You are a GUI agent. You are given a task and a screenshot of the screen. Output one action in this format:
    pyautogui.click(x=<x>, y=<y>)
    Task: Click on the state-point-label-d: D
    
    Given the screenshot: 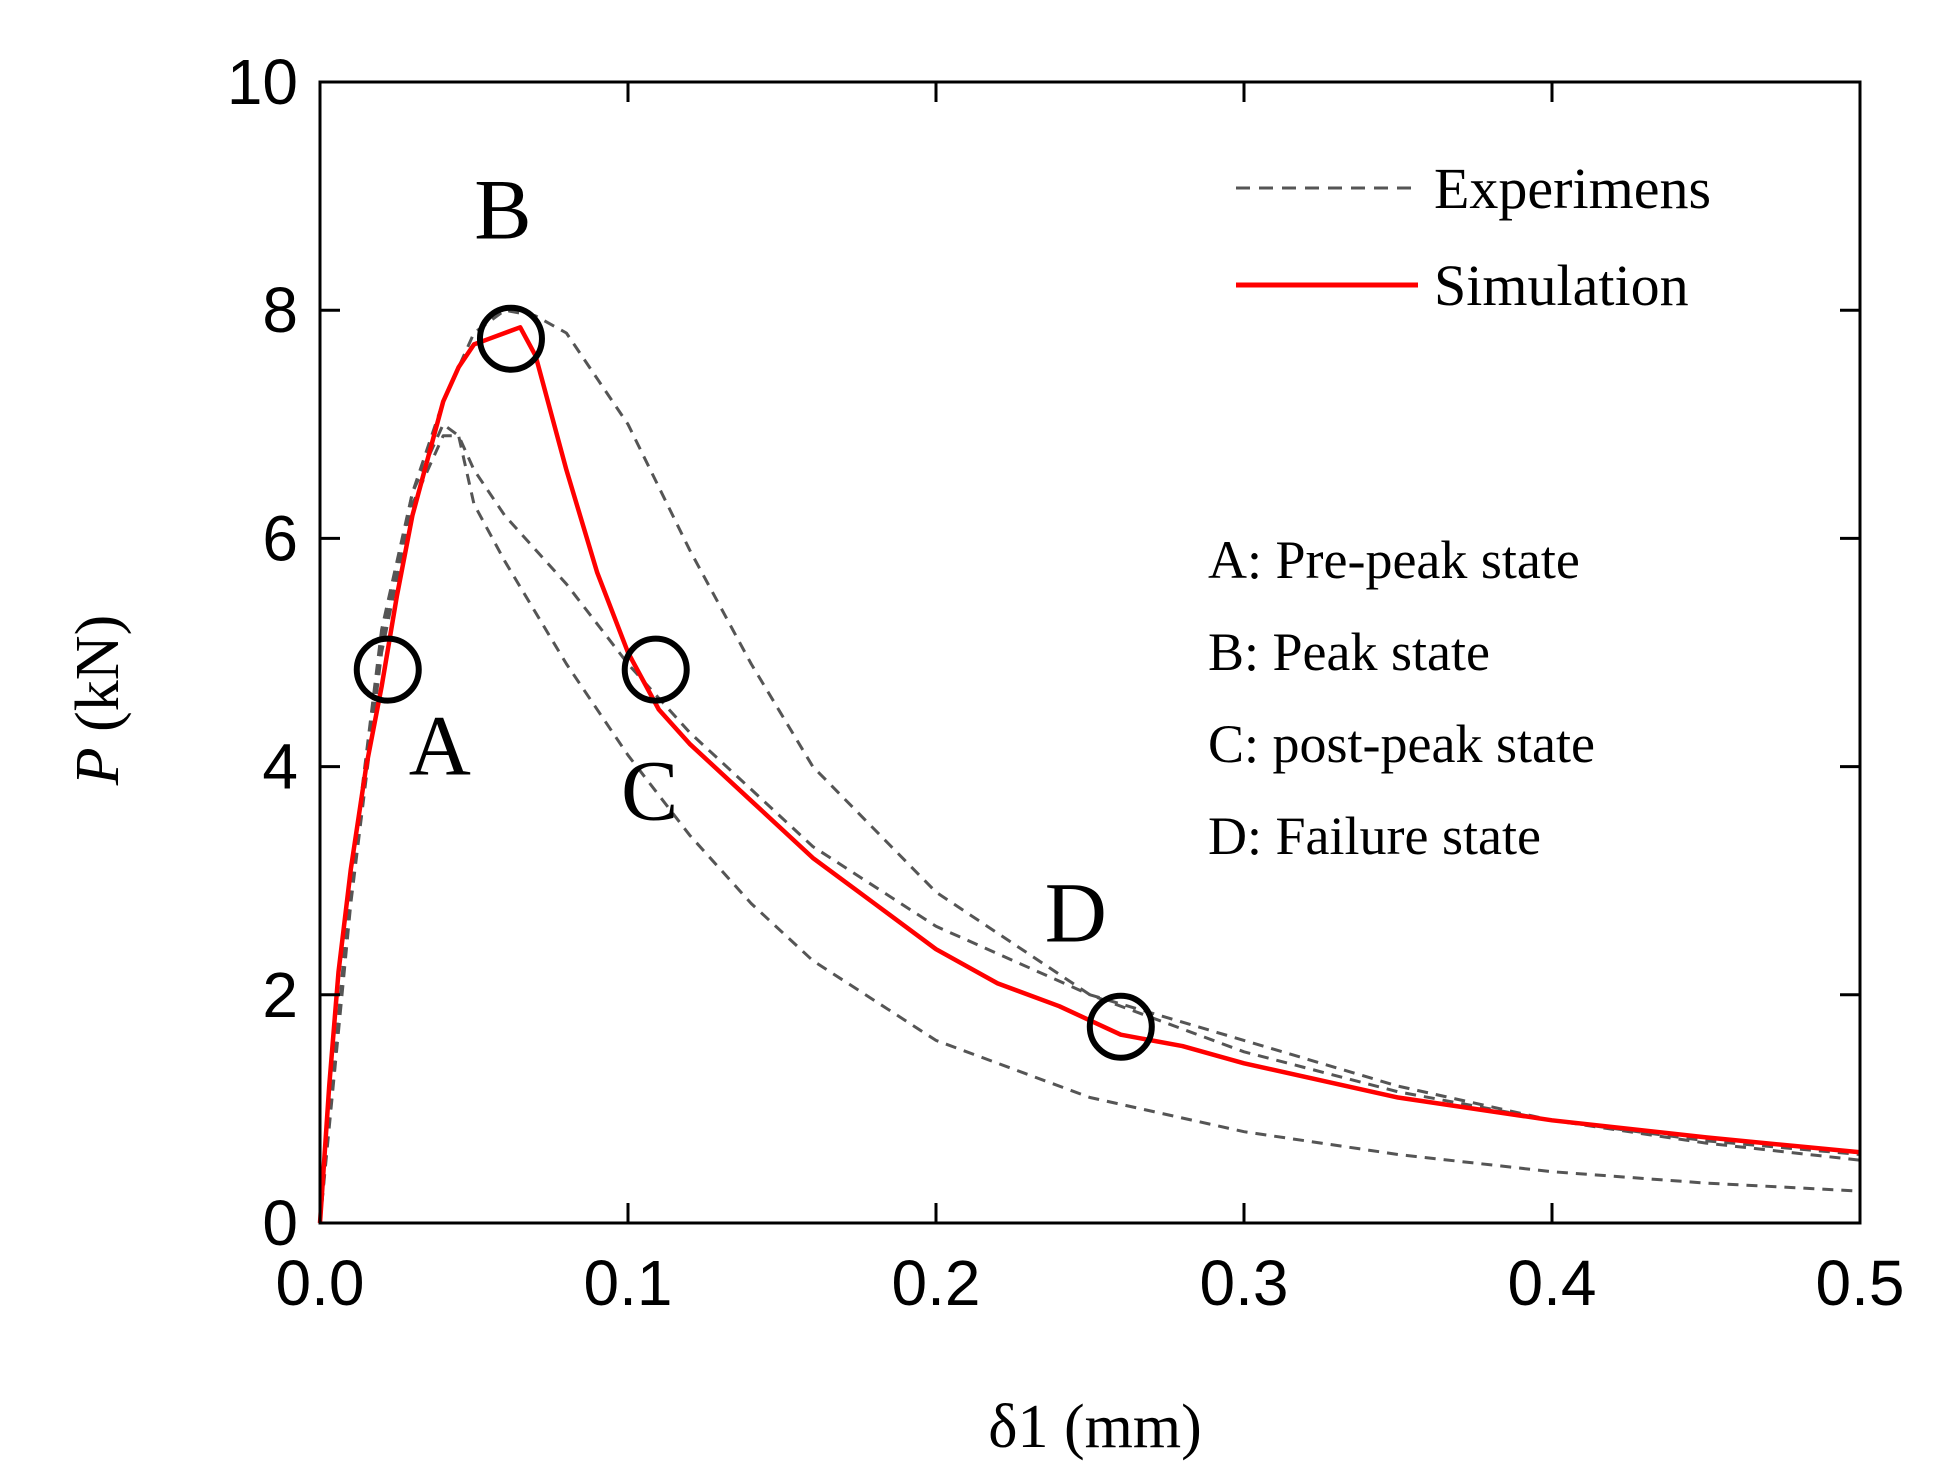 What is the action you would take?
    pyautogui.click(x=1076, y=913)
    